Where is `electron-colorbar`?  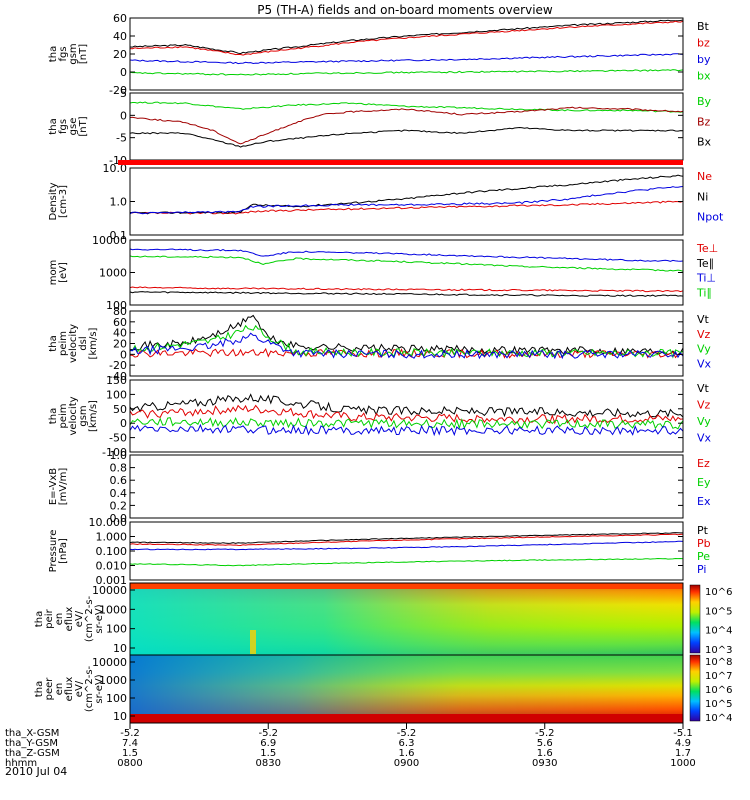 electron-colorbar is located at coordinates (695, 688).